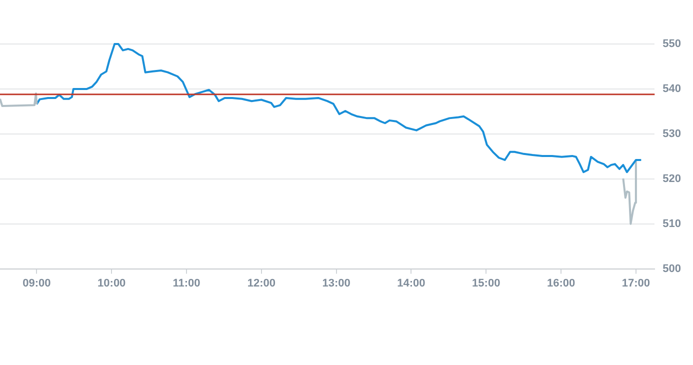  I want to click on x-tick-label: 17:00, so click(636, 283).